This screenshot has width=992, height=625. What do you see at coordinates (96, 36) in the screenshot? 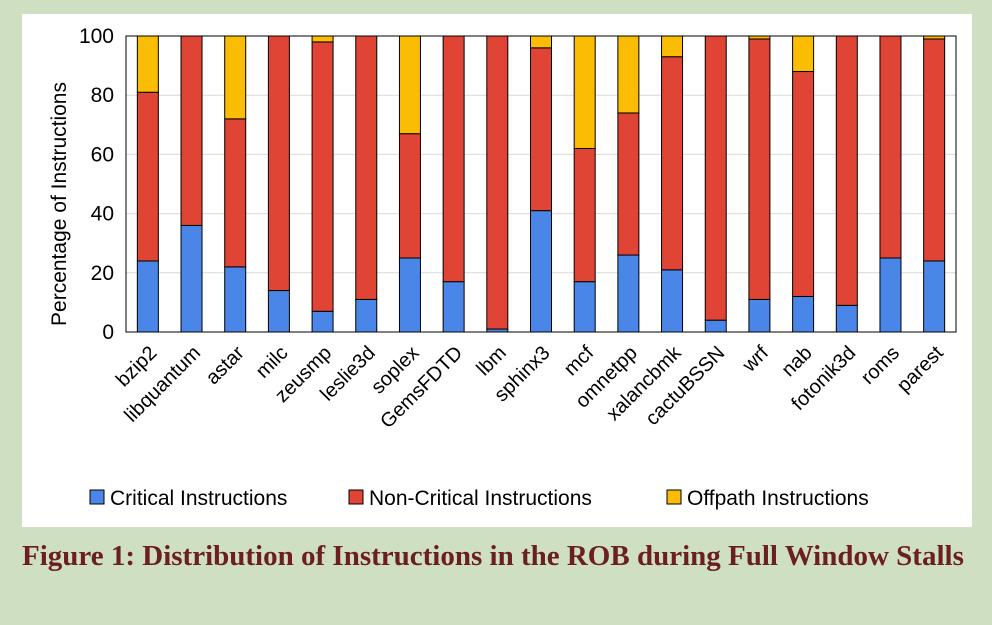
I see `y-tick-label: 100` at bounding box center [96, 36].